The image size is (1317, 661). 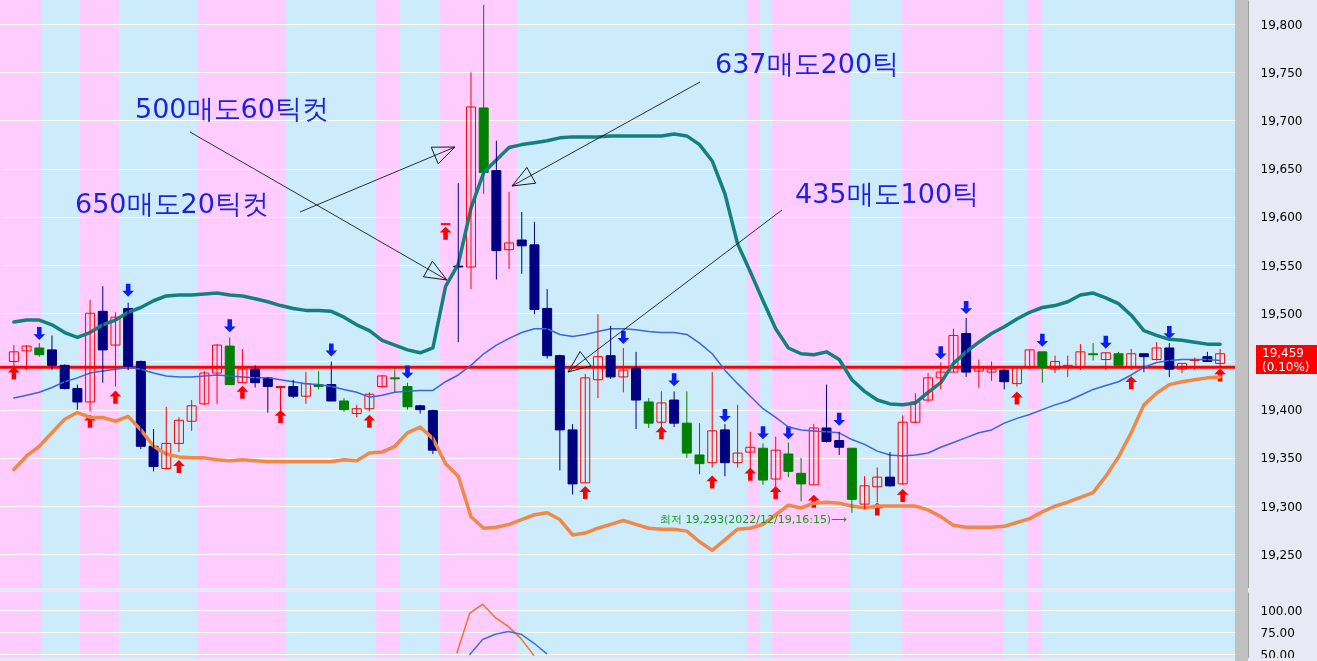 I want to click on y-tick-label: 19,350, so click(x=1281, y=458).